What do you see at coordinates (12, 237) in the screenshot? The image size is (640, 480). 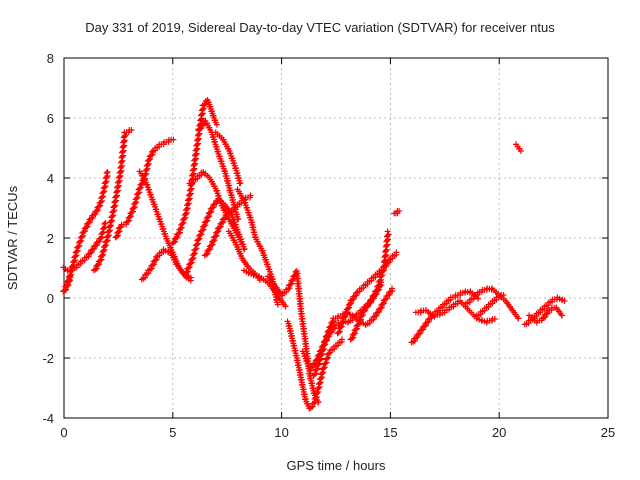 I see `y-axis-label: SDTVAR / TECUs` at bounding box center [12, 237].